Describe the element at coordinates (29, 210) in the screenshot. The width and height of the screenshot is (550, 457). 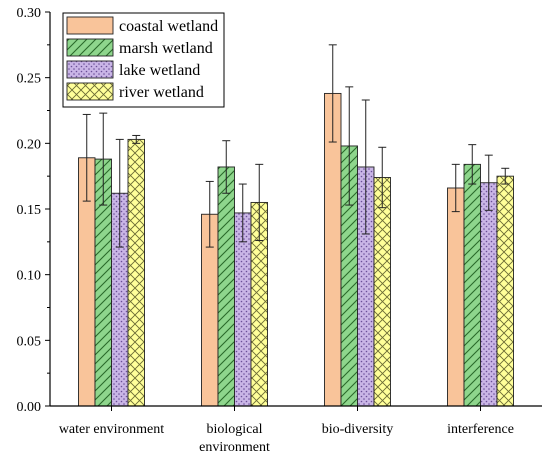
I see `y-tick-label: 0.15` at that location.